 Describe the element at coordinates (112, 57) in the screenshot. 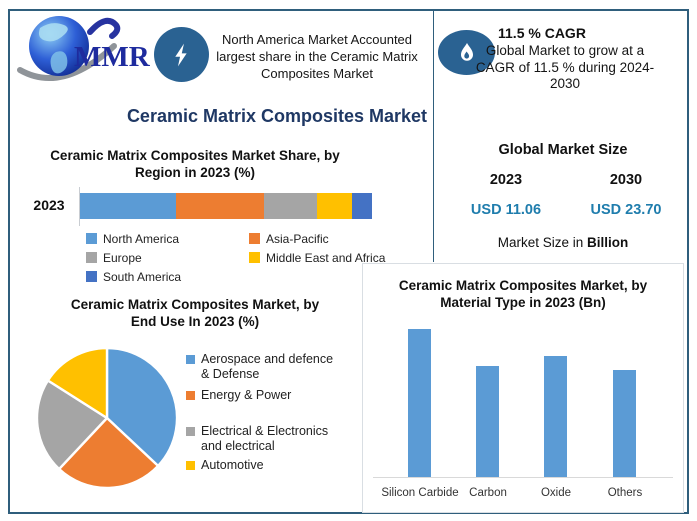

I see `logo-text: MMR` at that location.